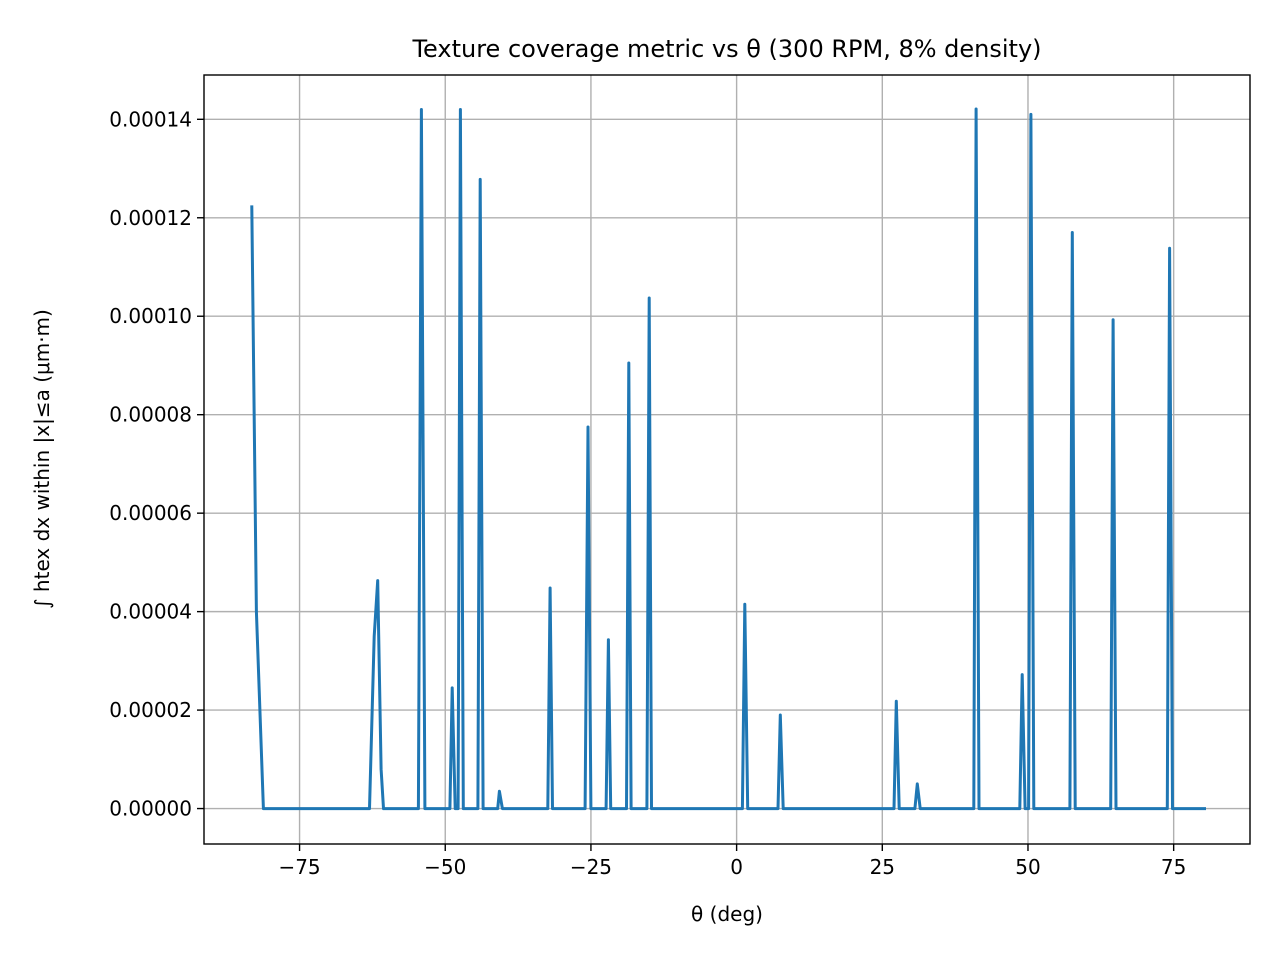 The height and width of the screenshot is (960, 1280). I want to click on x-tick-label: 75, so click(1173, 867).